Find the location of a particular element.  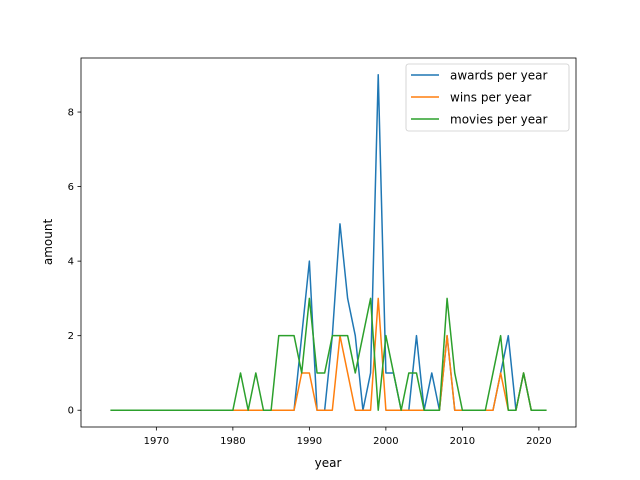

y-tick-label: 8 is located at coordinates (71, 113).